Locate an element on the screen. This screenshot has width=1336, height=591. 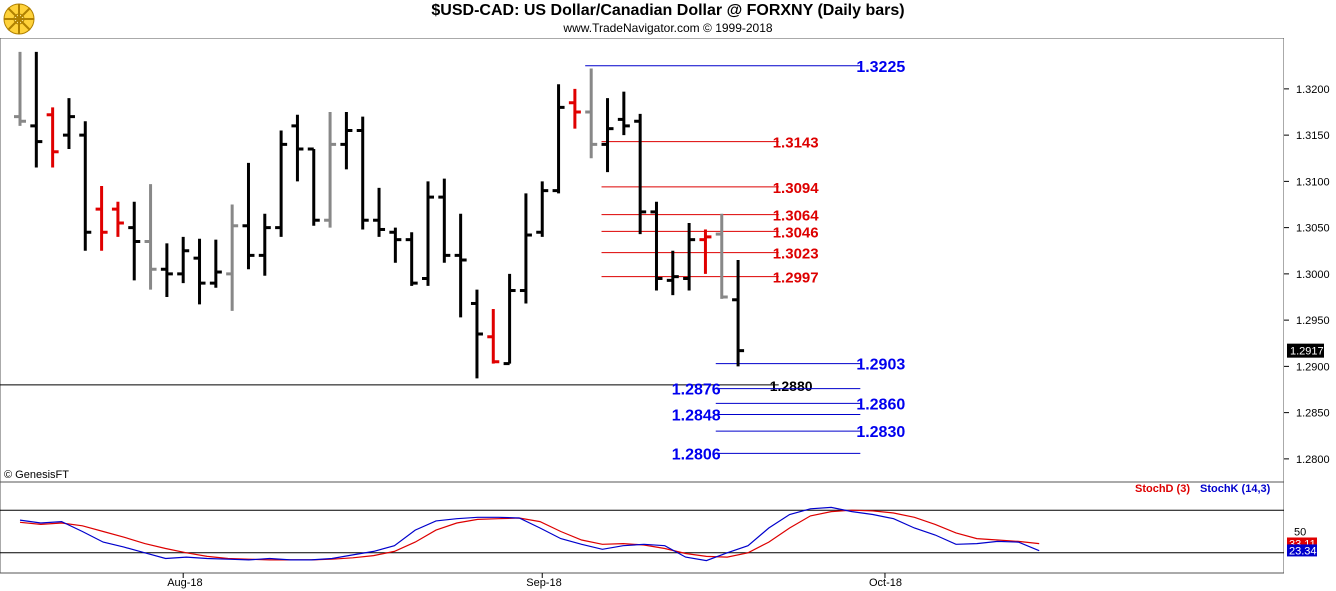
price-level-label: 1.2860 is located at coordinates (880, 404).